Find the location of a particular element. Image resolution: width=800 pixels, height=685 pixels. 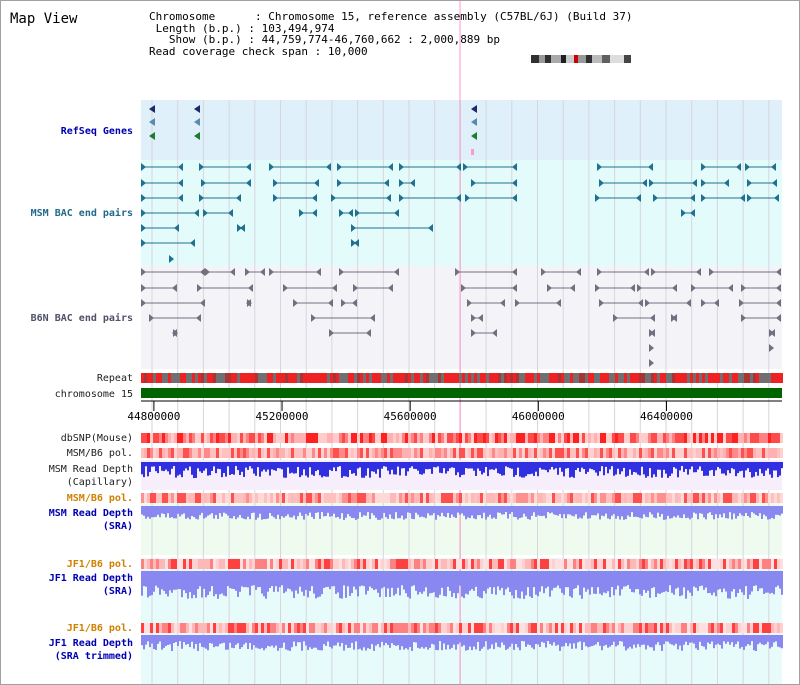

track-label-msm-bac: MSM BAC end pairs is located at coordinates (81, 213).